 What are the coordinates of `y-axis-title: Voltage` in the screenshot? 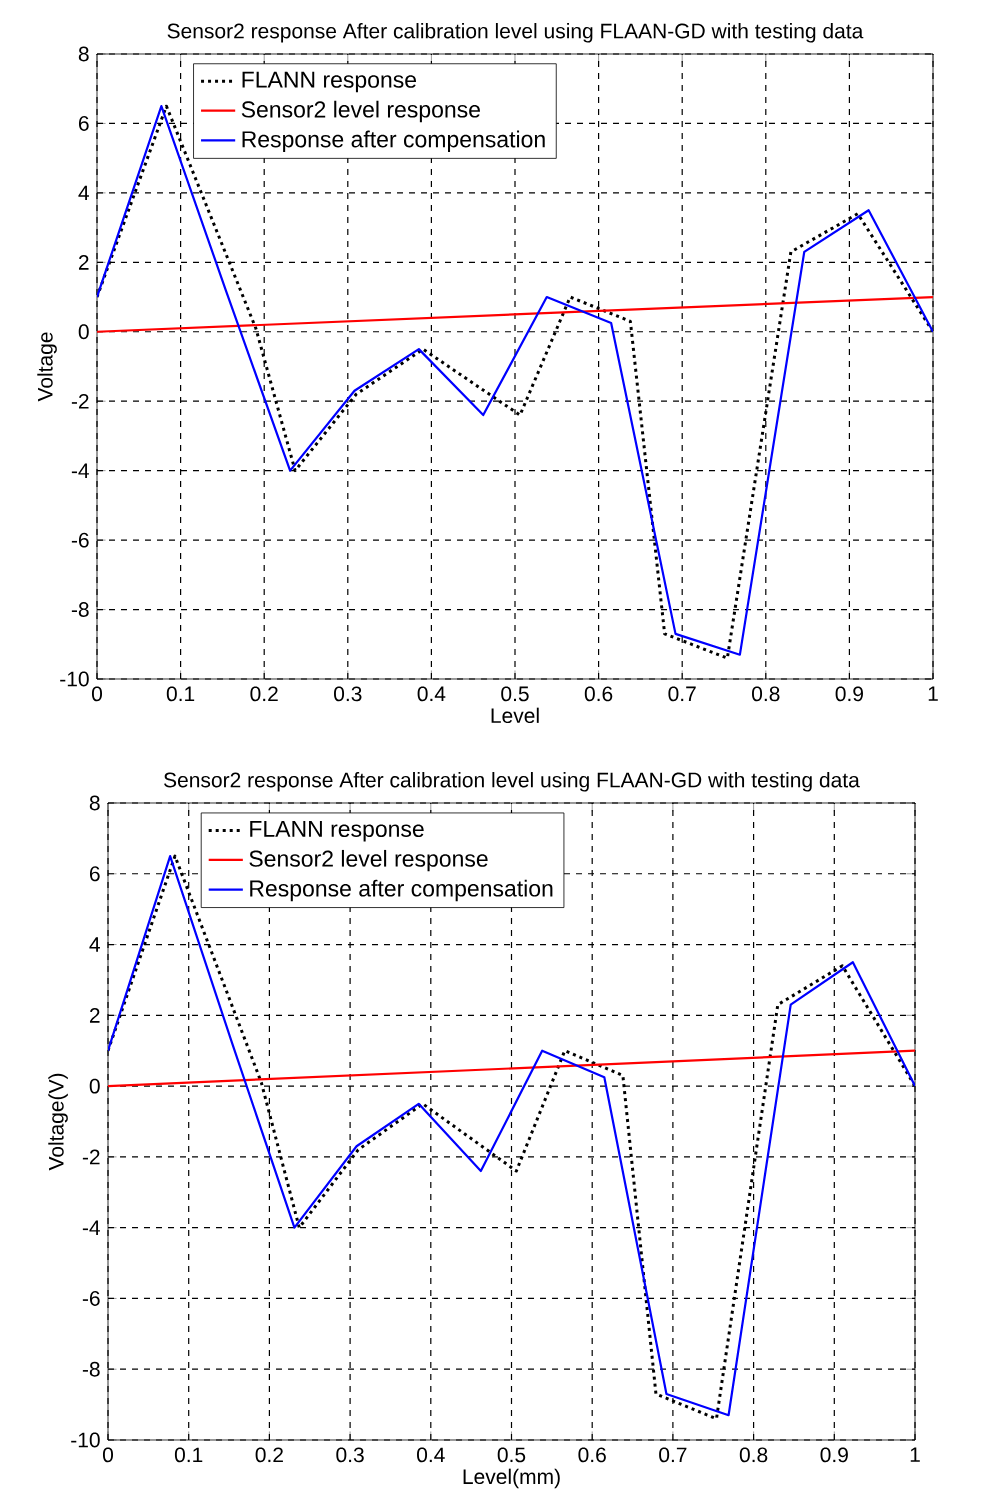 It's located at (47, 367).